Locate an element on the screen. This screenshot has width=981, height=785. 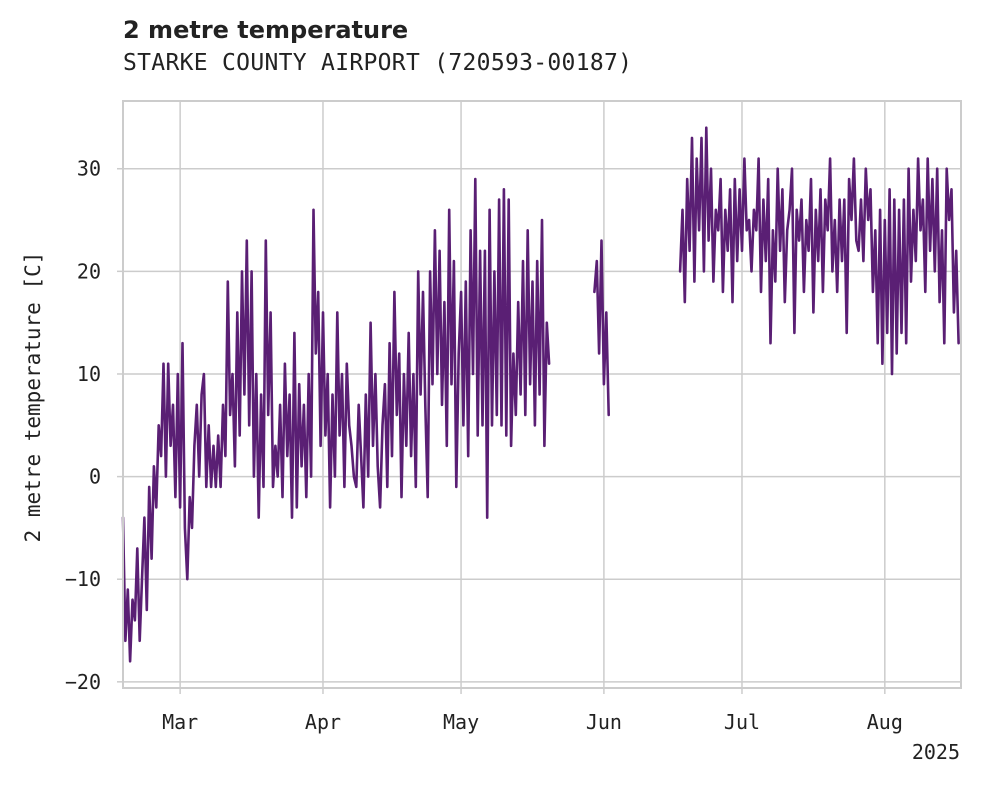
x-tick-label: May is located at coordinates (461, 722).